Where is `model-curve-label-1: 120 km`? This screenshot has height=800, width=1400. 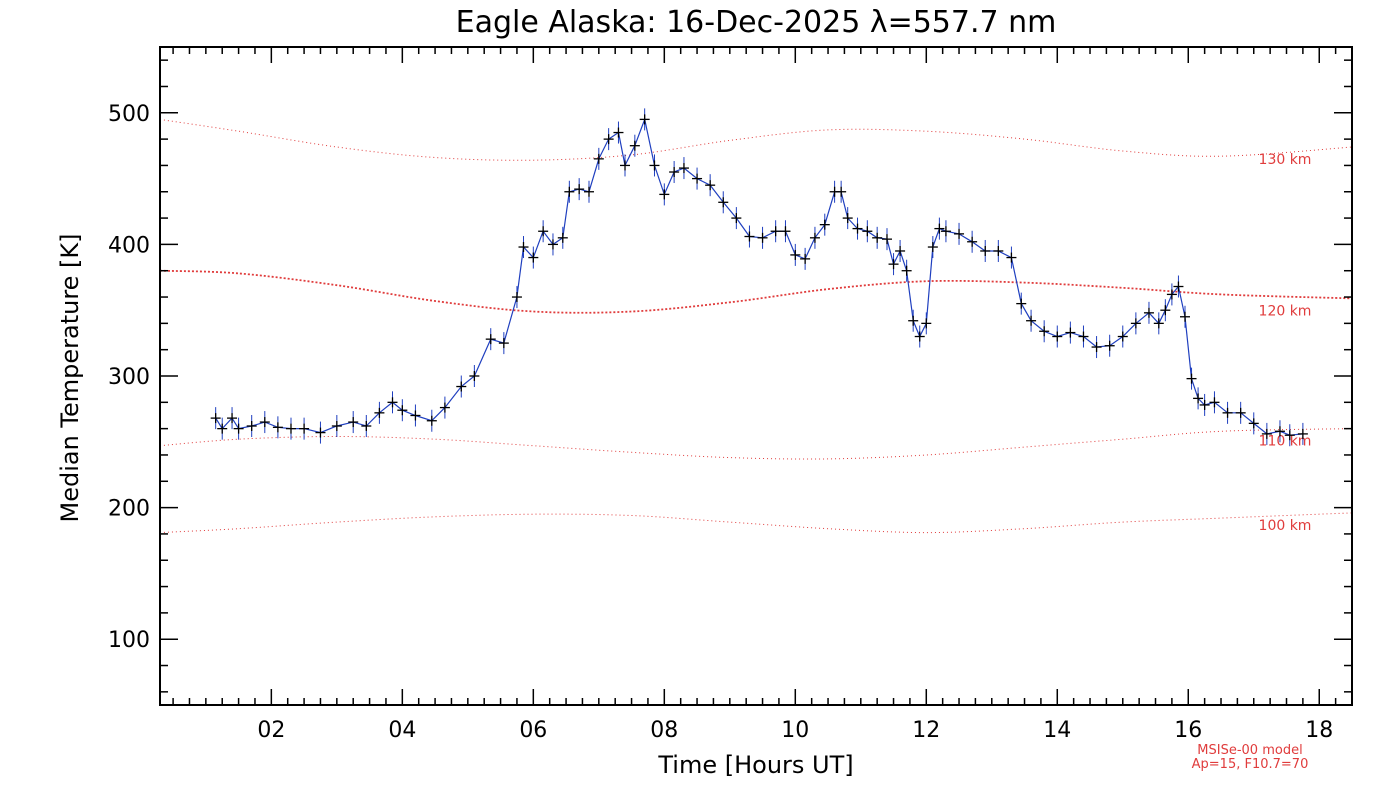
model-curve-label-1: 120 km is located at coordinates (1285, 311).